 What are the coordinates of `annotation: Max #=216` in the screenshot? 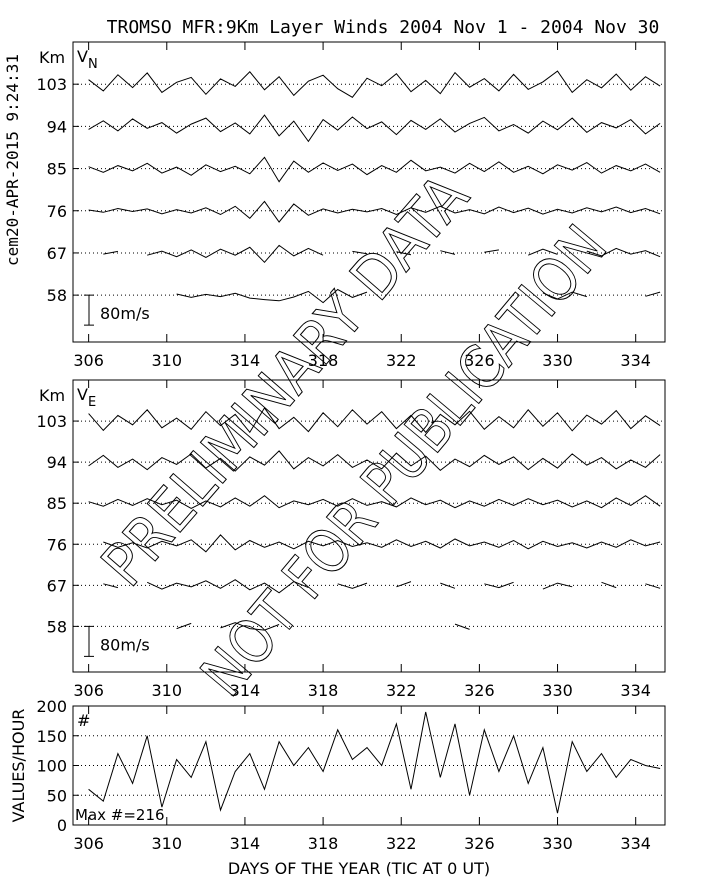 It's located at (120, 815).